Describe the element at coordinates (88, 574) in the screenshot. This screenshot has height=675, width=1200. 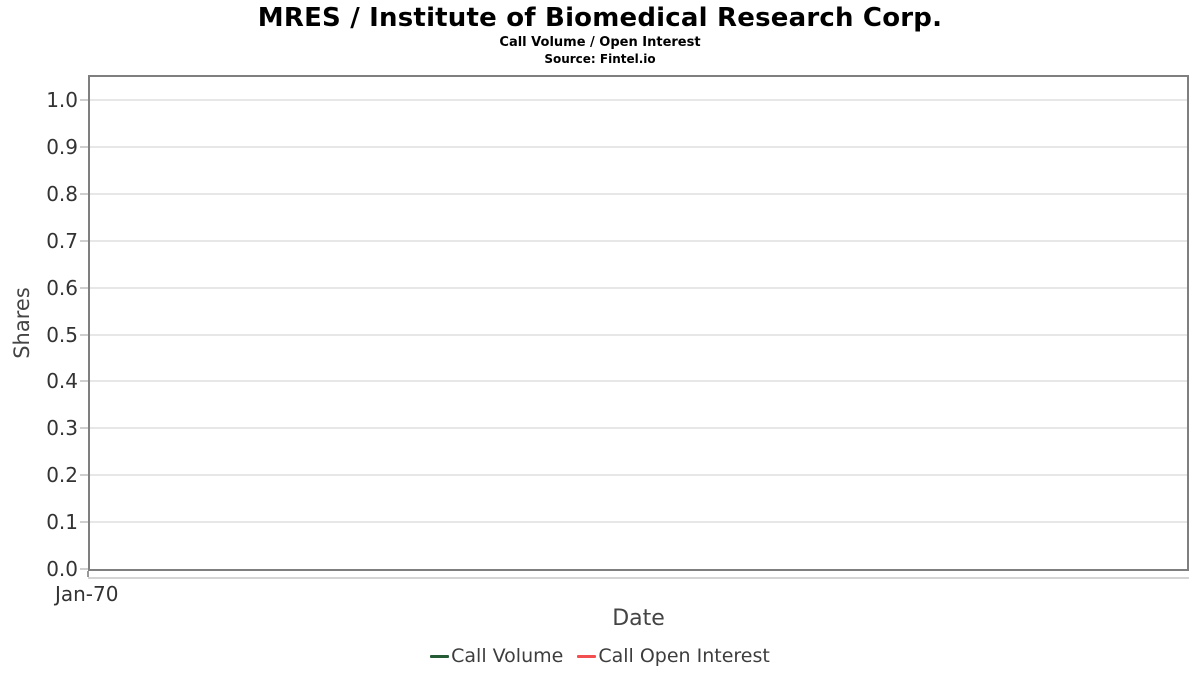
I see `x-tick-mark` at that location.